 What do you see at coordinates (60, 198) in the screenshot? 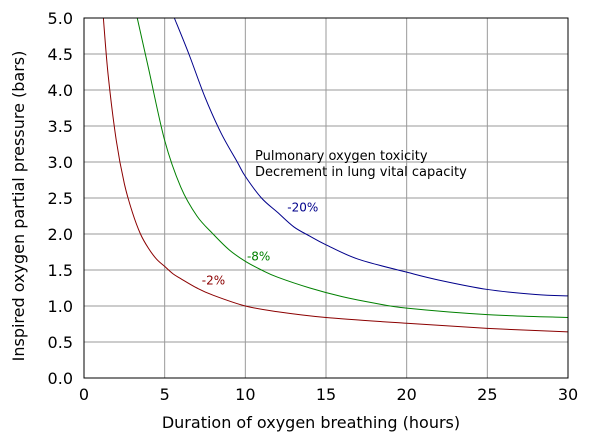
I see `y-tick-label: 2.5` at bounding box center [60, 198].